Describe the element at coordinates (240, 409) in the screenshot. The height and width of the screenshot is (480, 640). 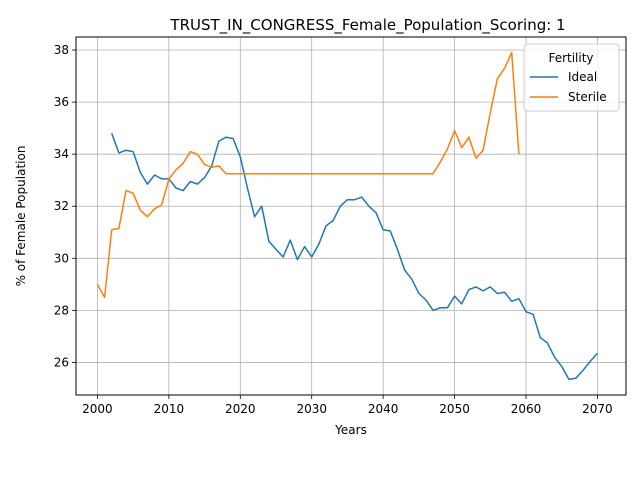
I see `x-tick-label: 2020` at that location.